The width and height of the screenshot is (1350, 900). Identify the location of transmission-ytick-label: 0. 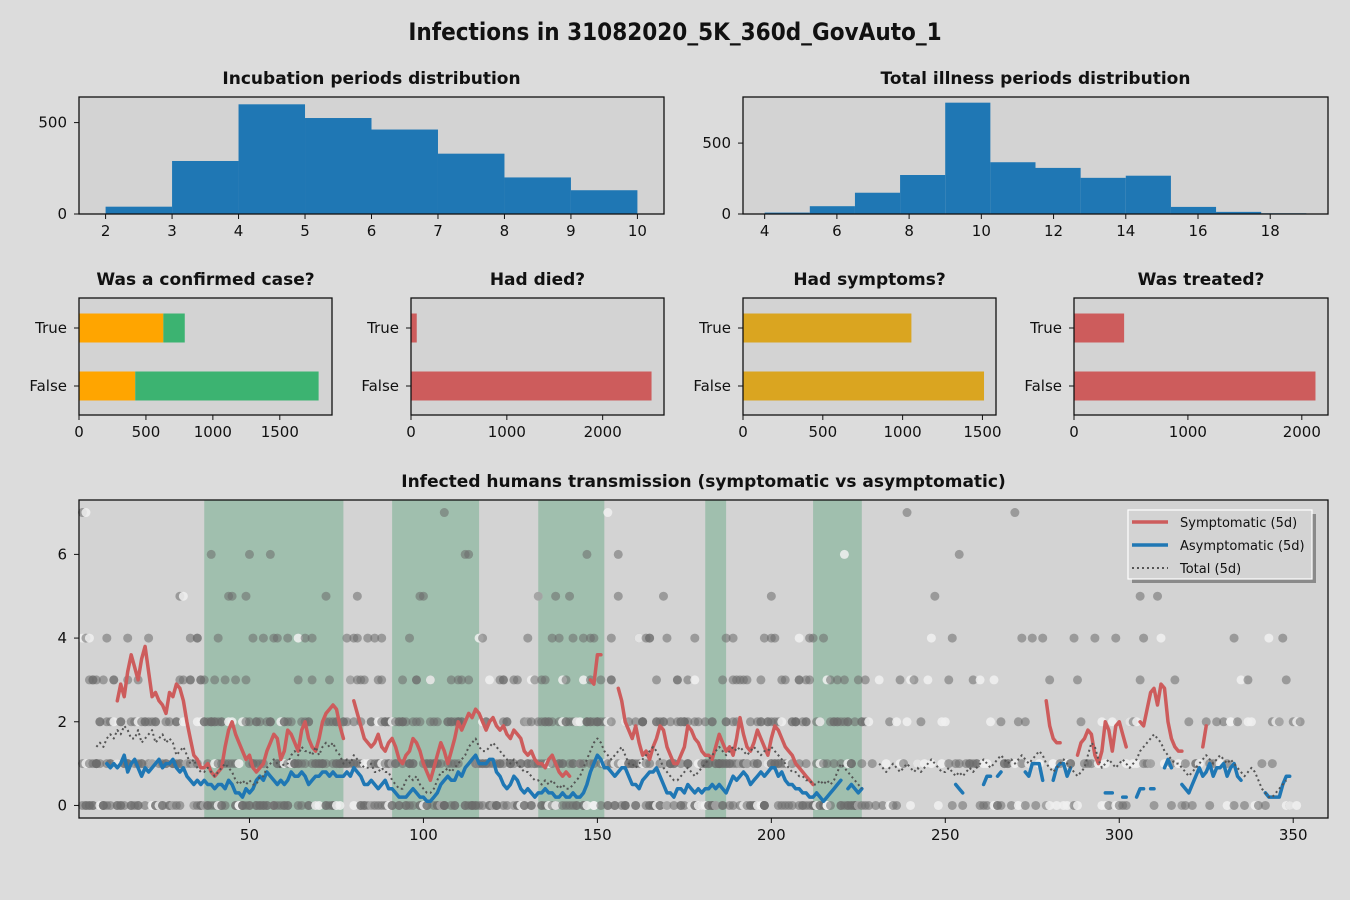
(62, 805).